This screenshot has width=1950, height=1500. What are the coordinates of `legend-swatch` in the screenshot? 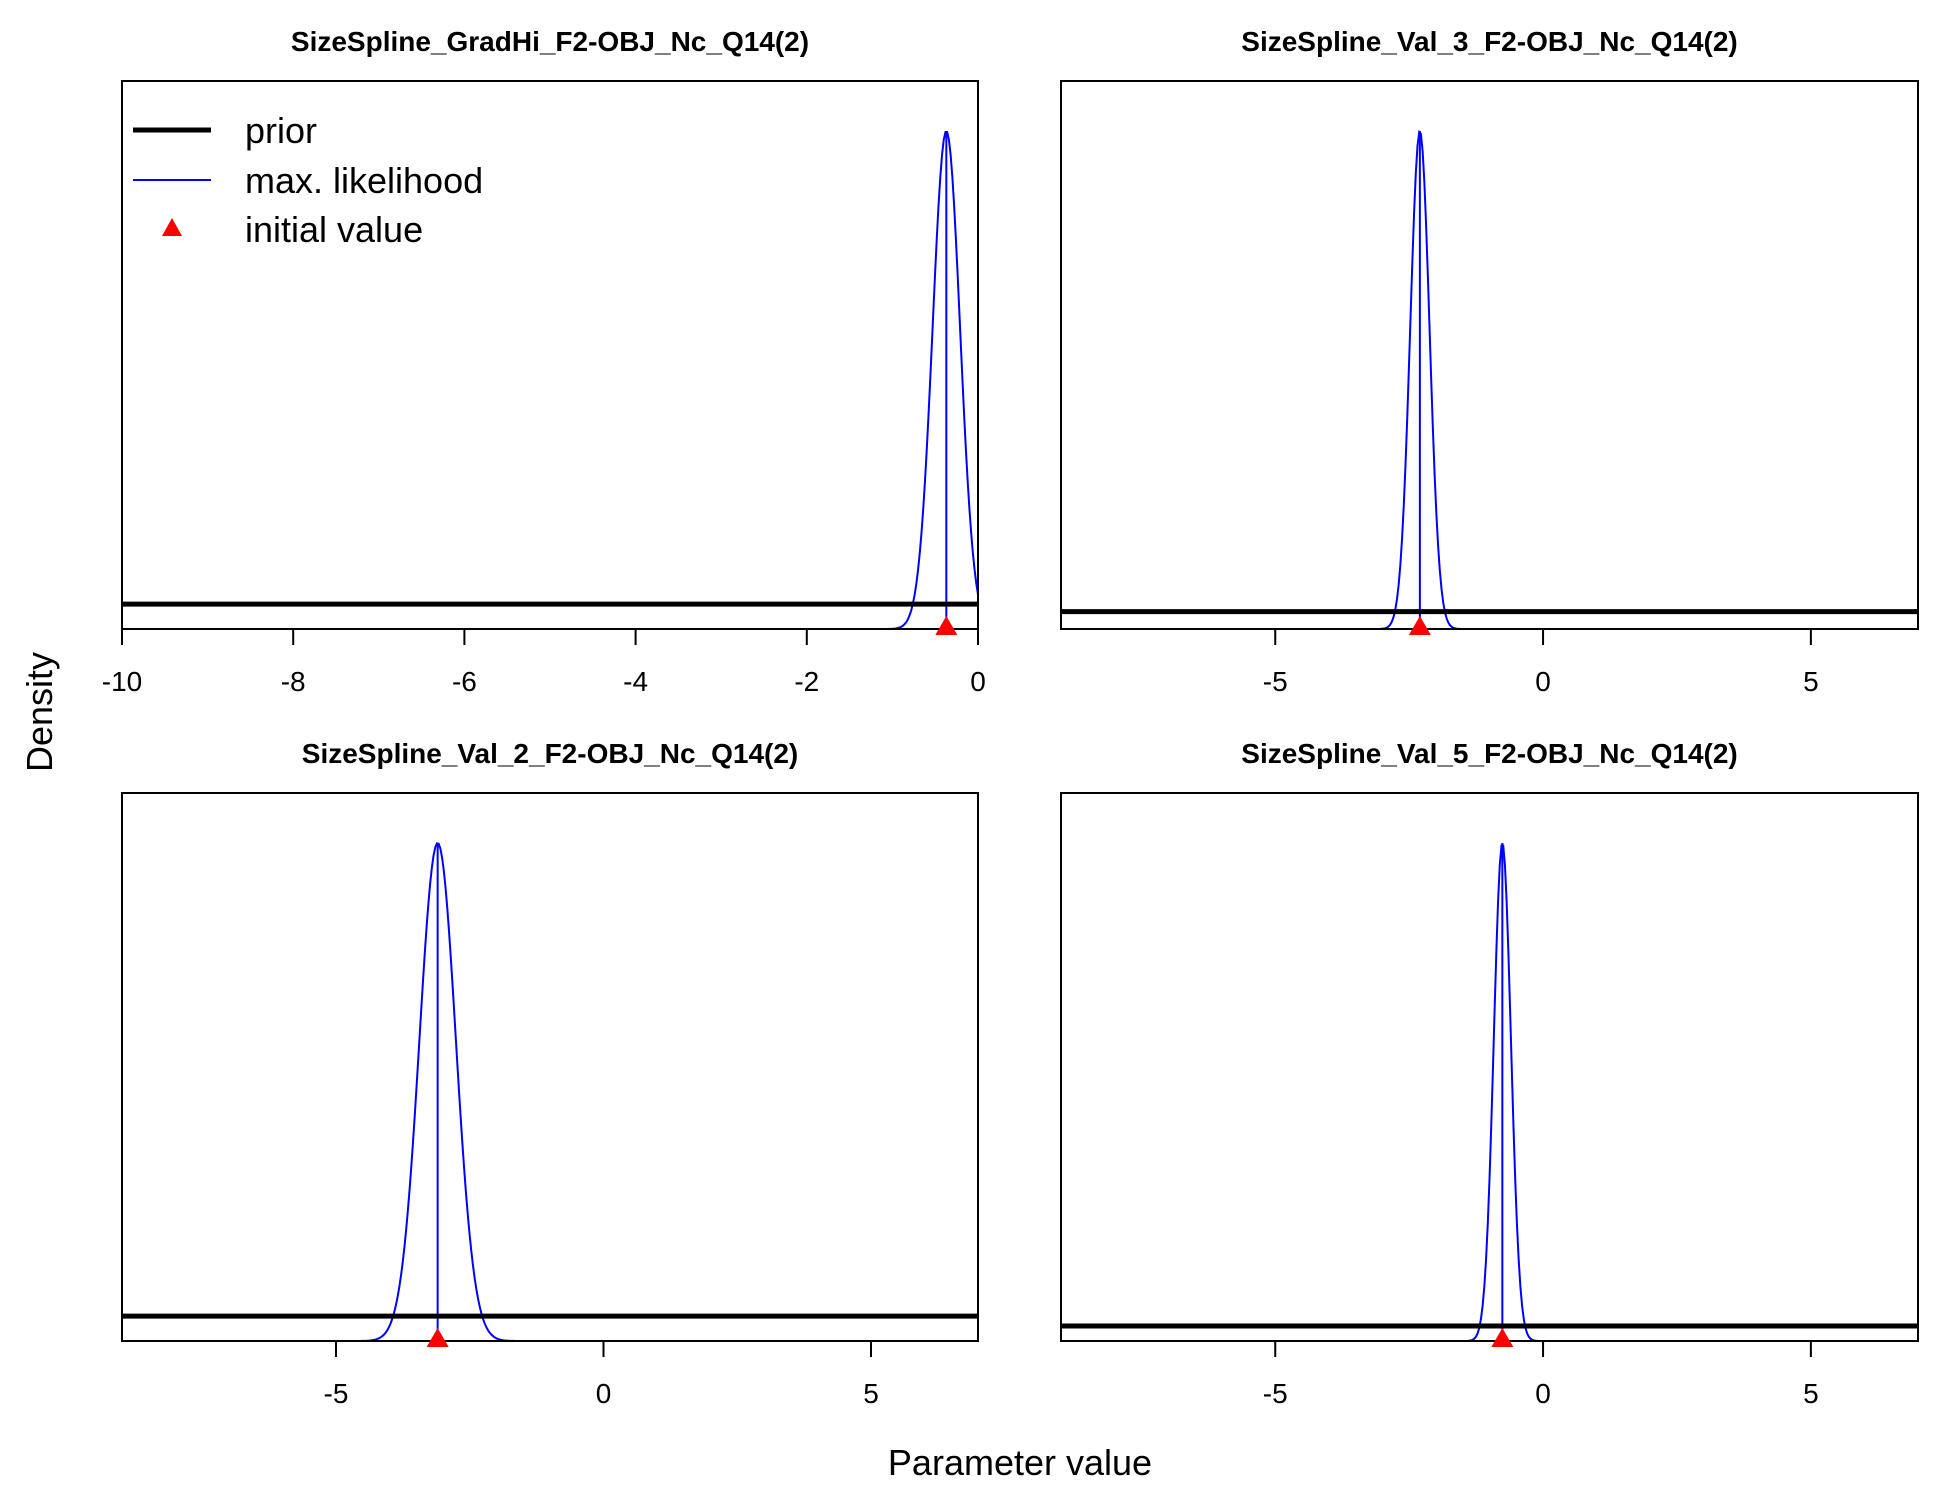 It's located at (172, 227).